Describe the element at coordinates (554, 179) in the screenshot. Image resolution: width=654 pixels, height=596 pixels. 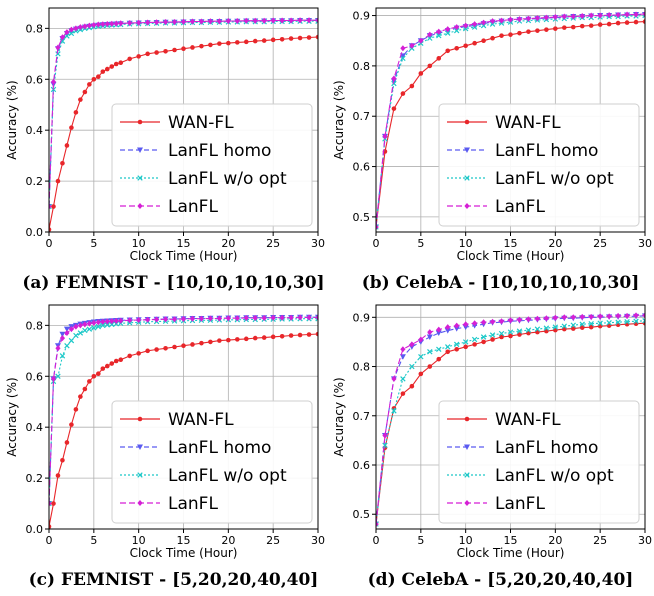
I see `legend-label: LanFL w/o opt` at that location.